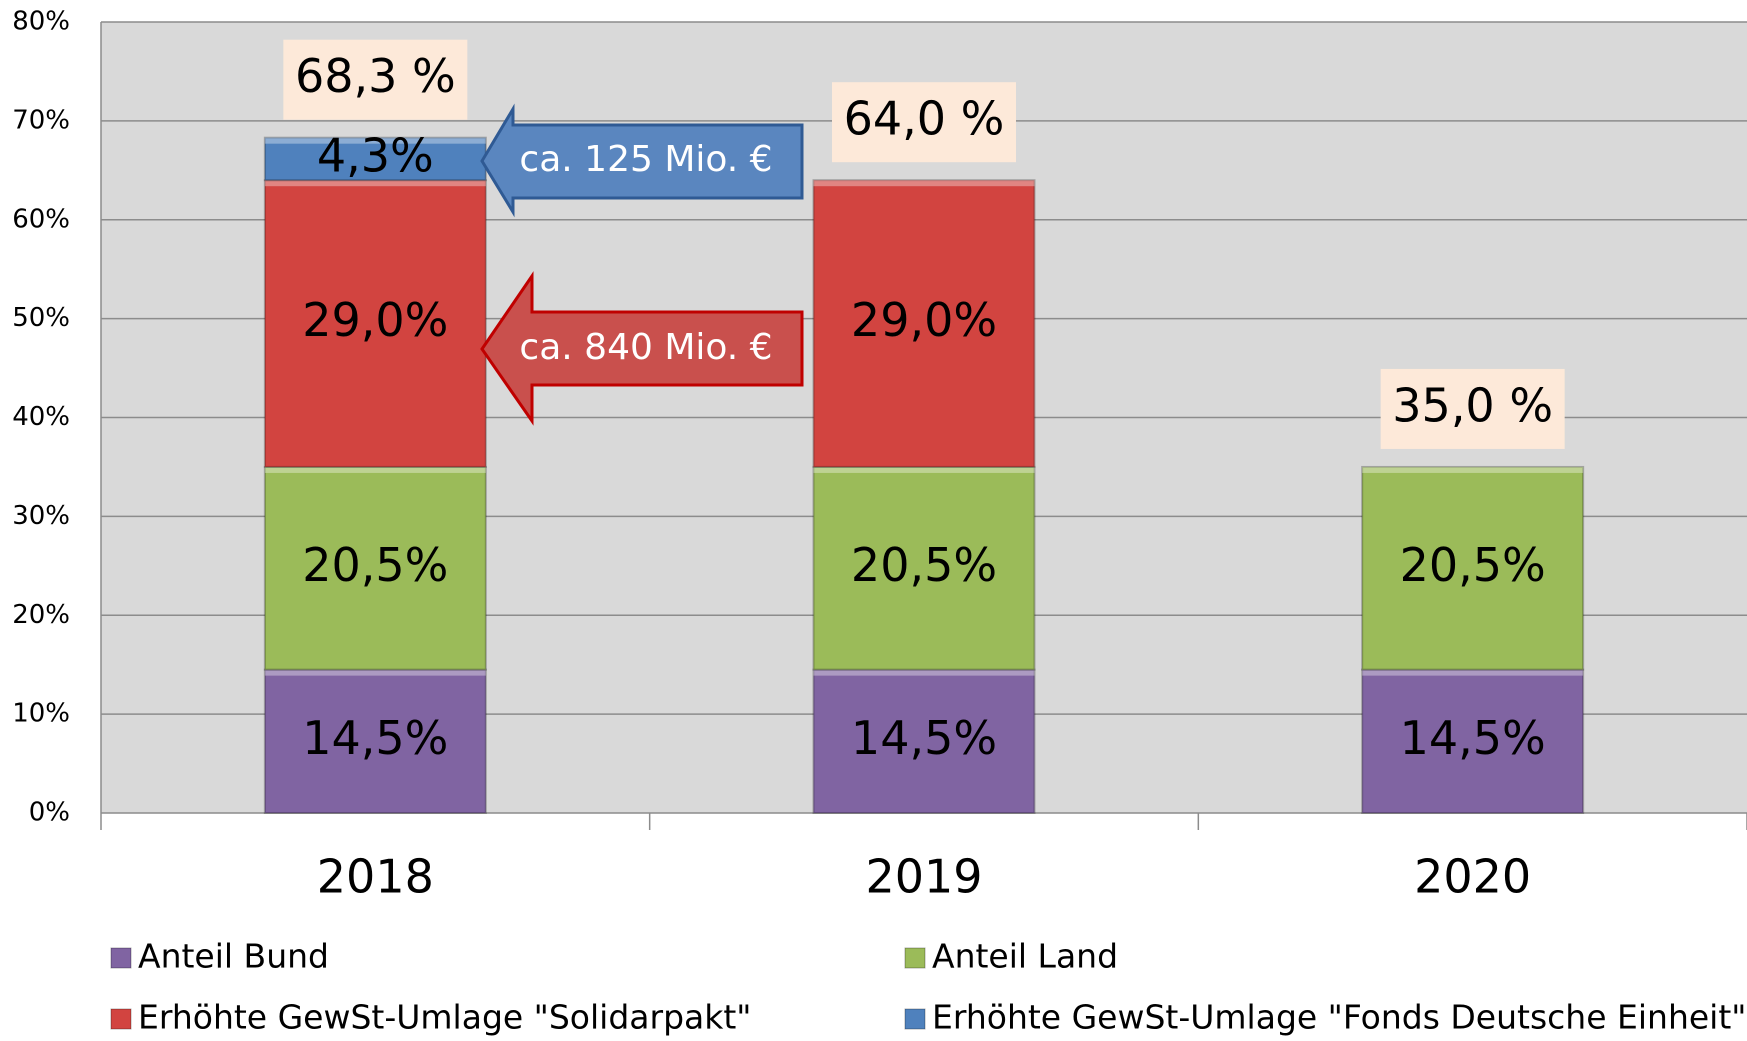 Image resolution: width=1747 pixels, height=1041 pixels. I want to click on y-tick-label: 40%, so click(41, 417).